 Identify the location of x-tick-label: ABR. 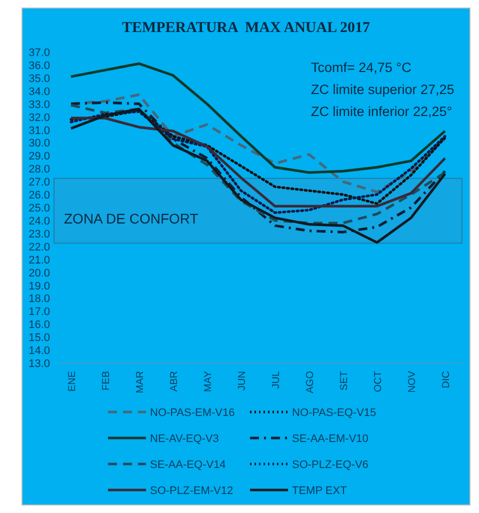
(174, 381).